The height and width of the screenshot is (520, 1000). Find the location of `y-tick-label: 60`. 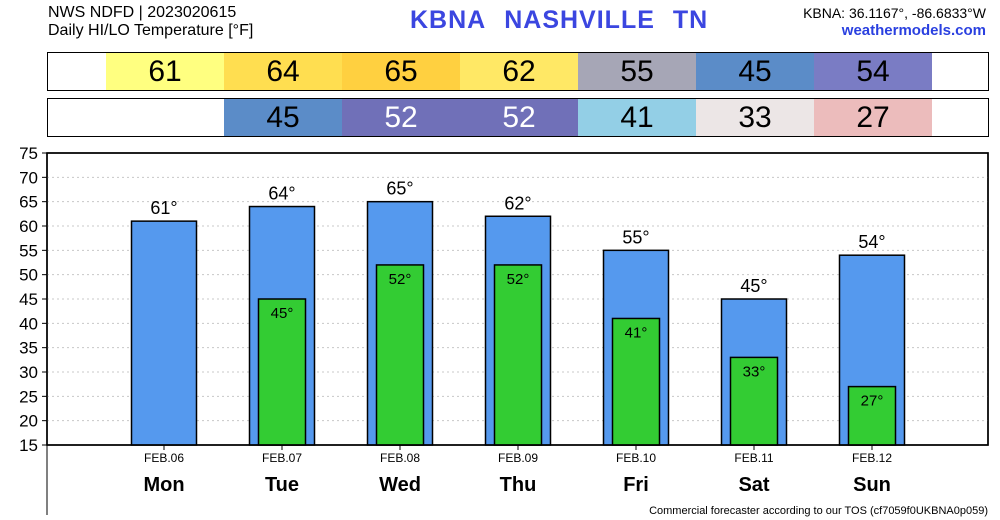

y-tick-label: 60 is located at coordinates (28, 226).